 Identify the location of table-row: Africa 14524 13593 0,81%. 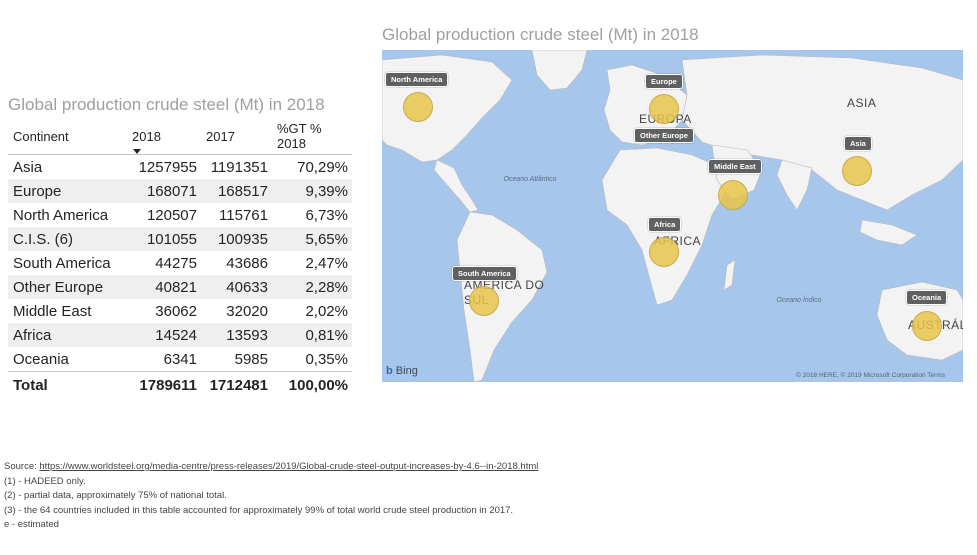
(180, 335).